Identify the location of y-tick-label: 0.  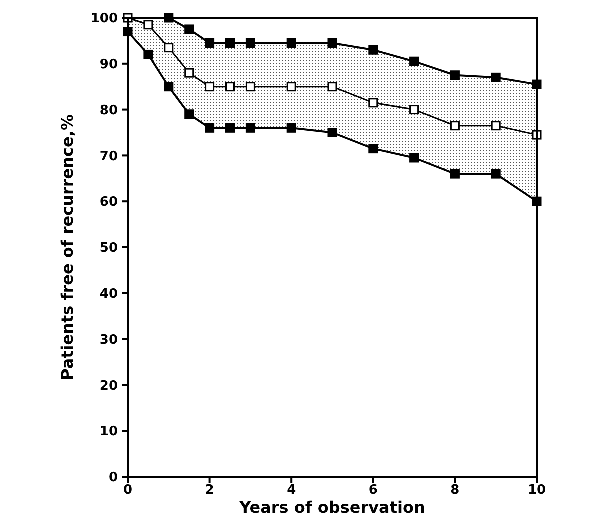
(113, 478).